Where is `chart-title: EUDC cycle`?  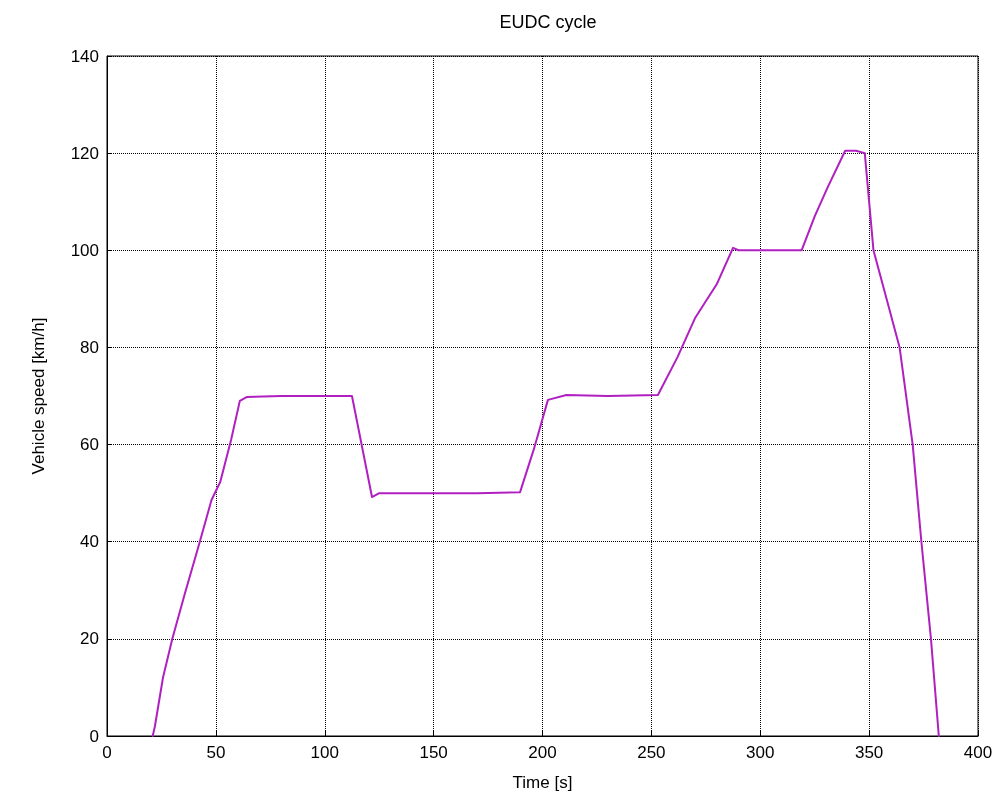 chart-title: EUDC cycle is located at coordinates (548, 22).